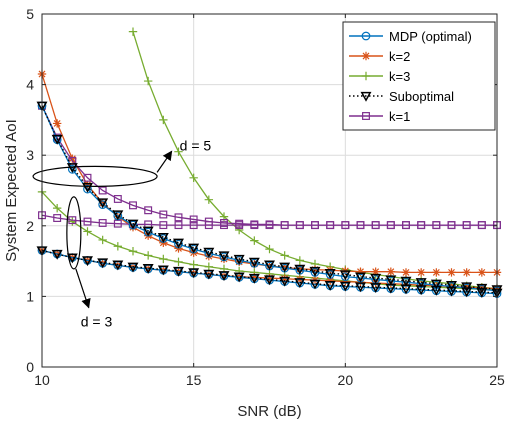  I want to click on d5-arrow, so click(164, 161).